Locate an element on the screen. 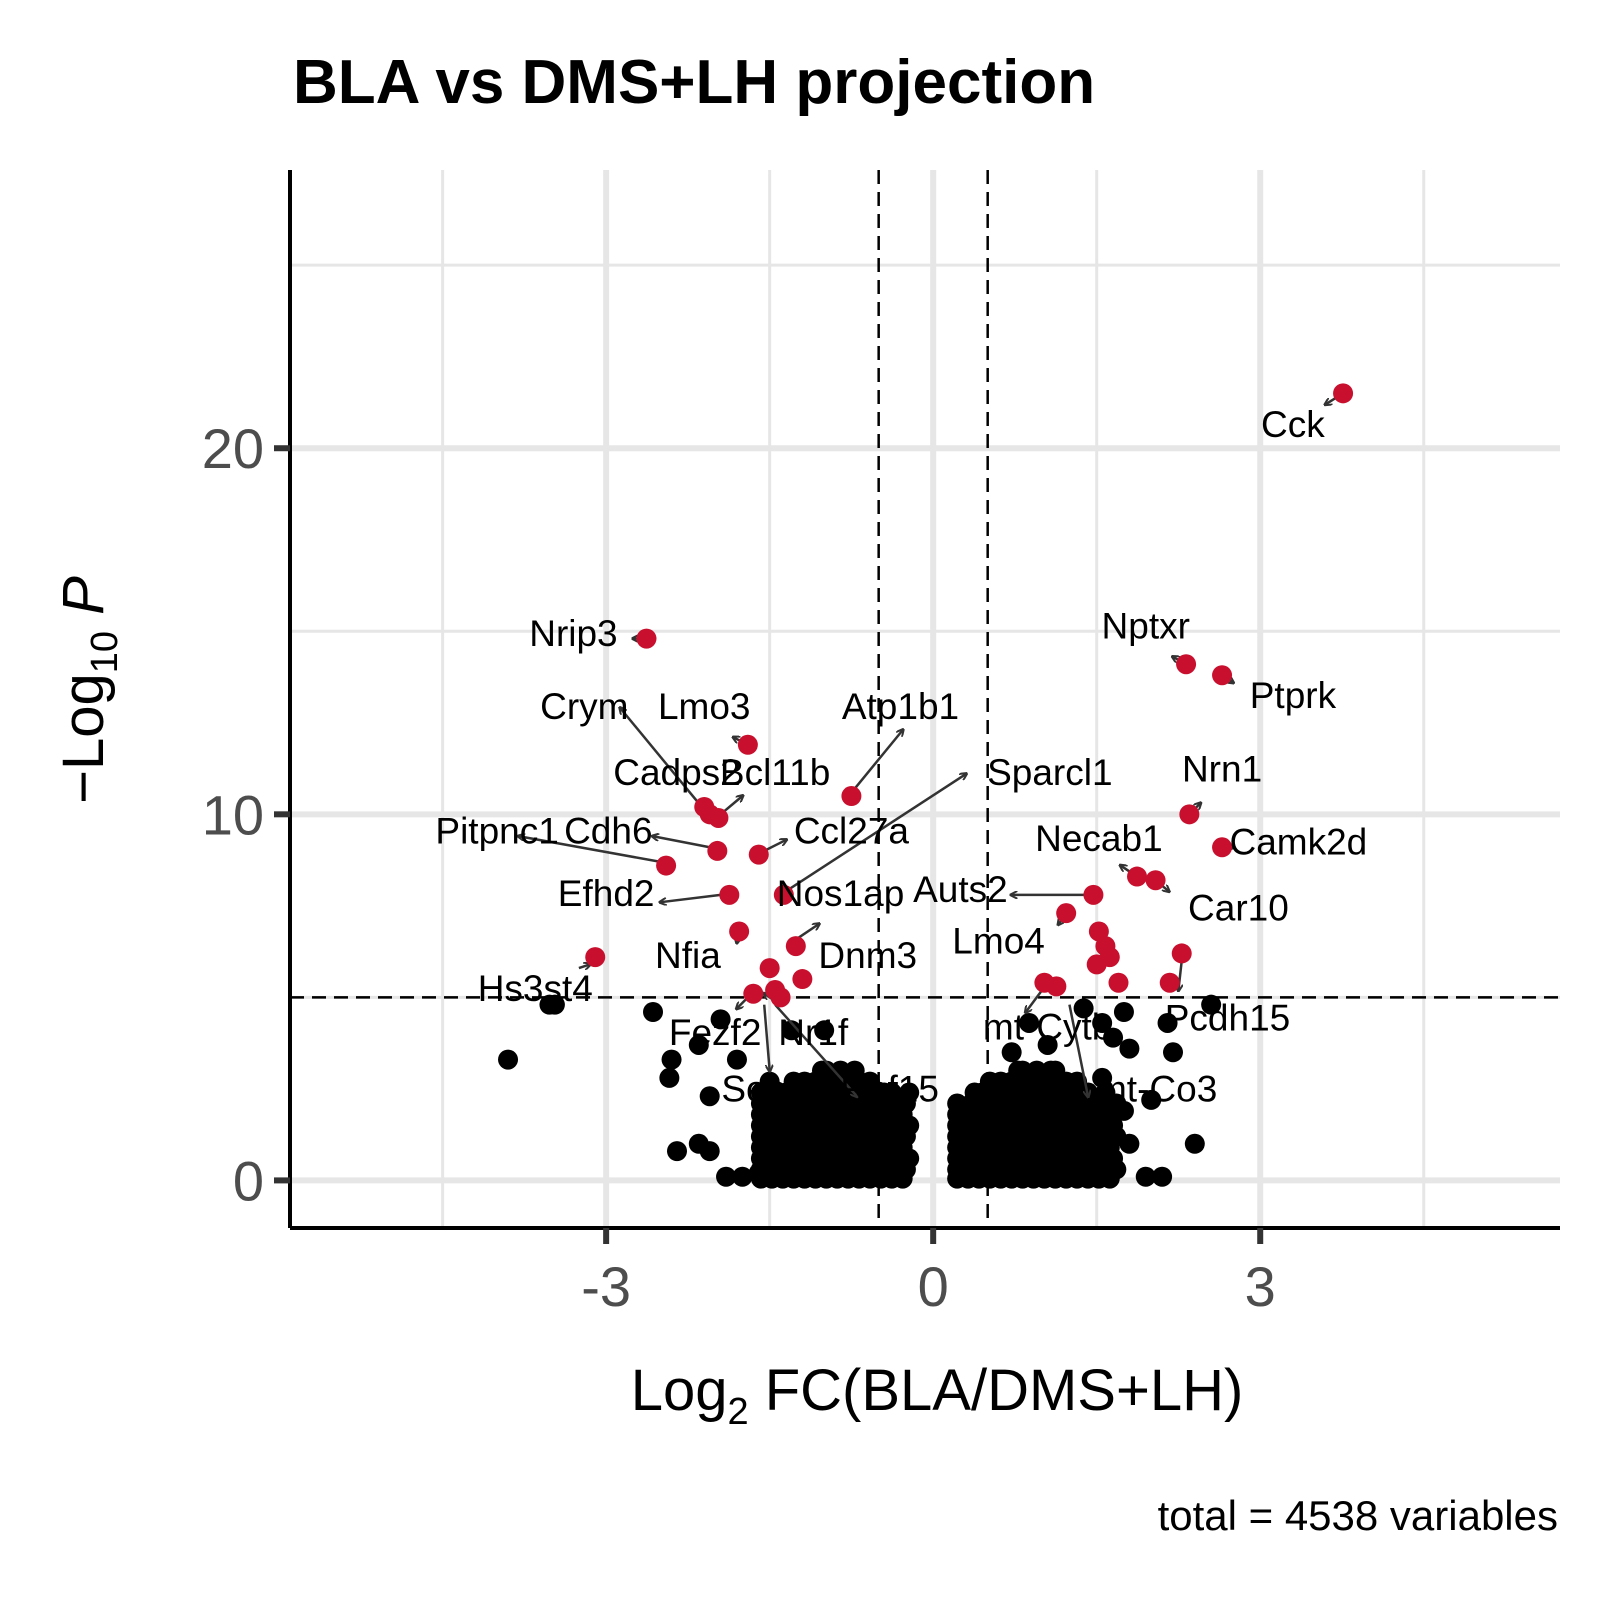 The height and width of the screenshot is (1600, 1600). gene-label: Cdh6 is located at coordinates (608, 831).